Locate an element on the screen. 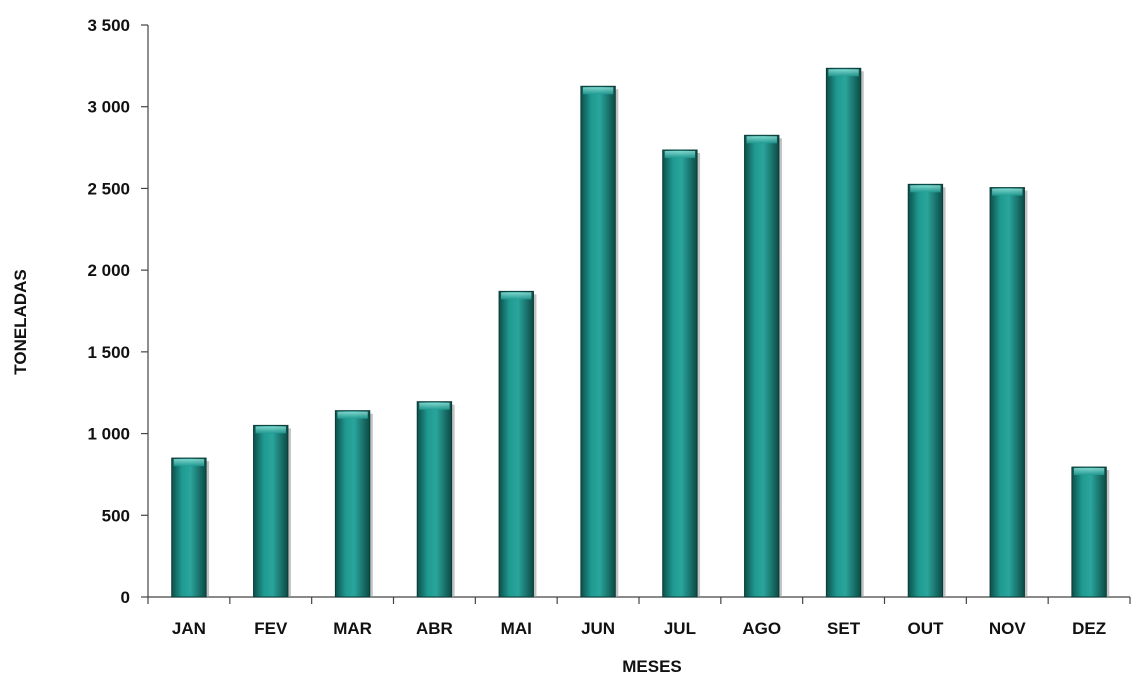  bar-fev is located at coordinates (272, 511).